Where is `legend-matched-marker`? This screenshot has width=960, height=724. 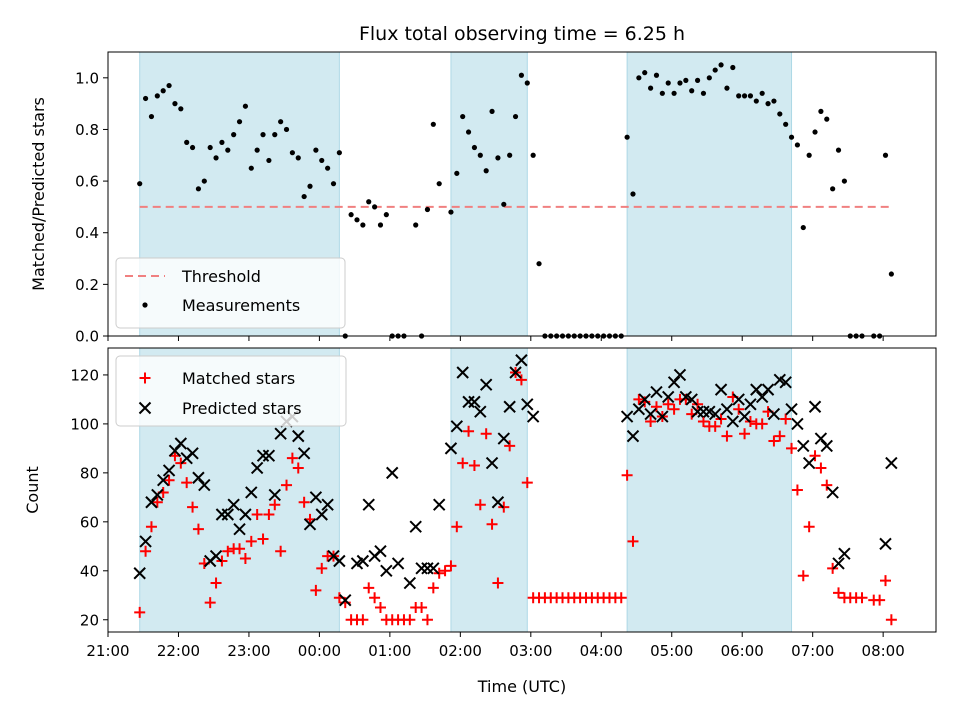
legend-matched-marker is located at coordinates (145, 378).